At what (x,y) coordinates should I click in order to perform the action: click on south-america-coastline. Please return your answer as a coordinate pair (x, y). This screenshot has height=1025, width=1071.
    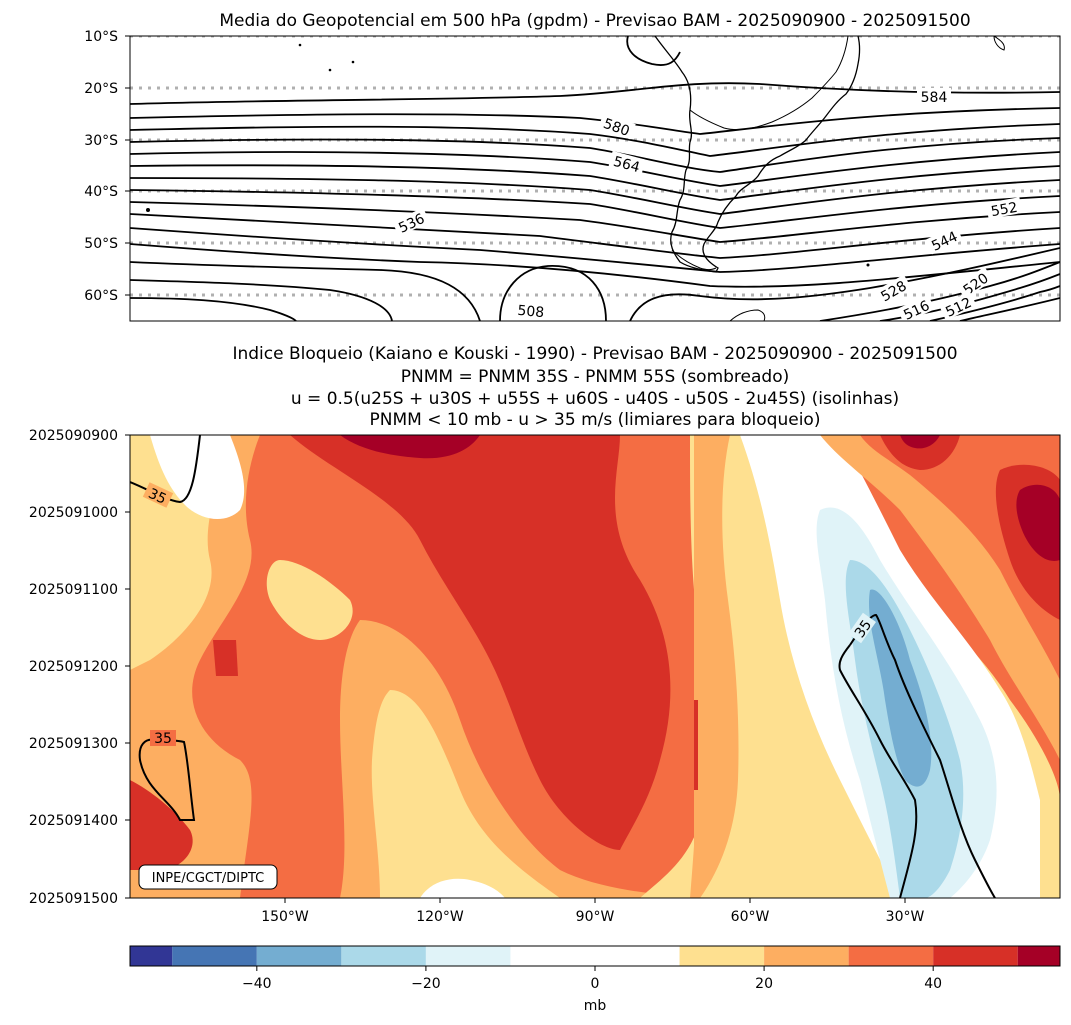
    Looking at the image, I should click on (757, 154).